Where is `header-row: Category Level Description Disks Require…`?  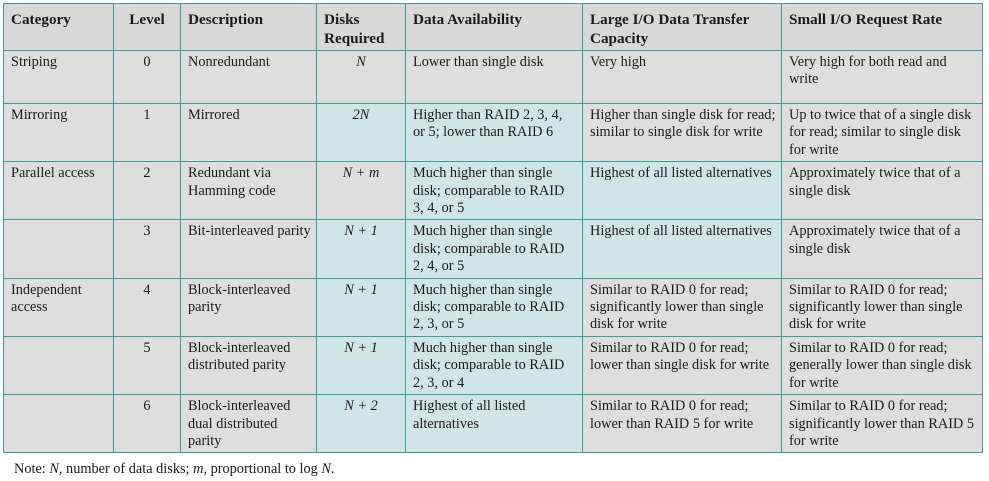 header-row: Category Level Description Disks Require… is located at coordinates (493, 27).